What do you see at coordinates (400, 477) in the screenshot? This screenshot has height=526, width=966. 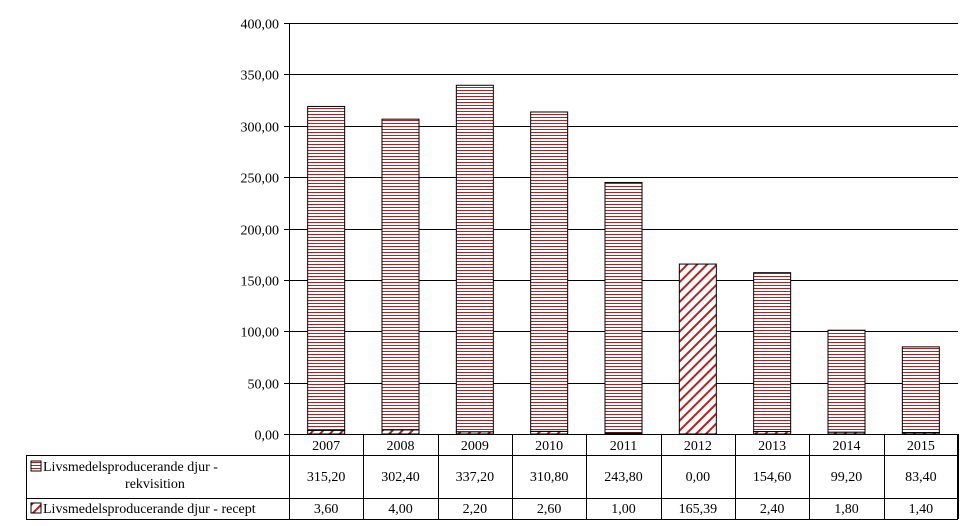 I see `data-label-rekvisition: 302,40` at bounding box center [400, 477].